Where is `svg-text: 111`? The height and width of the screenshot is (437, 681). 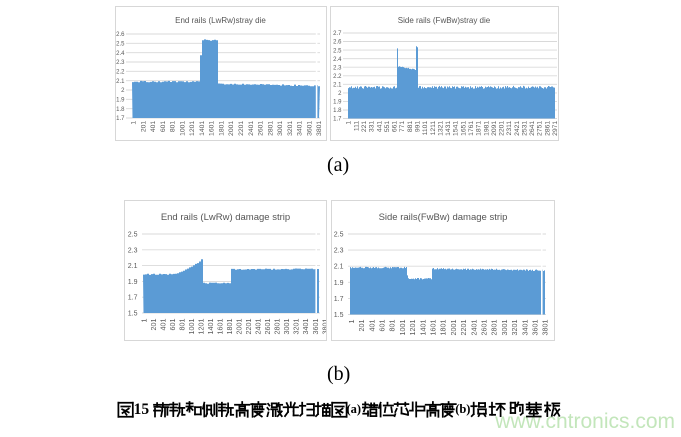
svg-text: 111 is located at coordinates (356, 126).